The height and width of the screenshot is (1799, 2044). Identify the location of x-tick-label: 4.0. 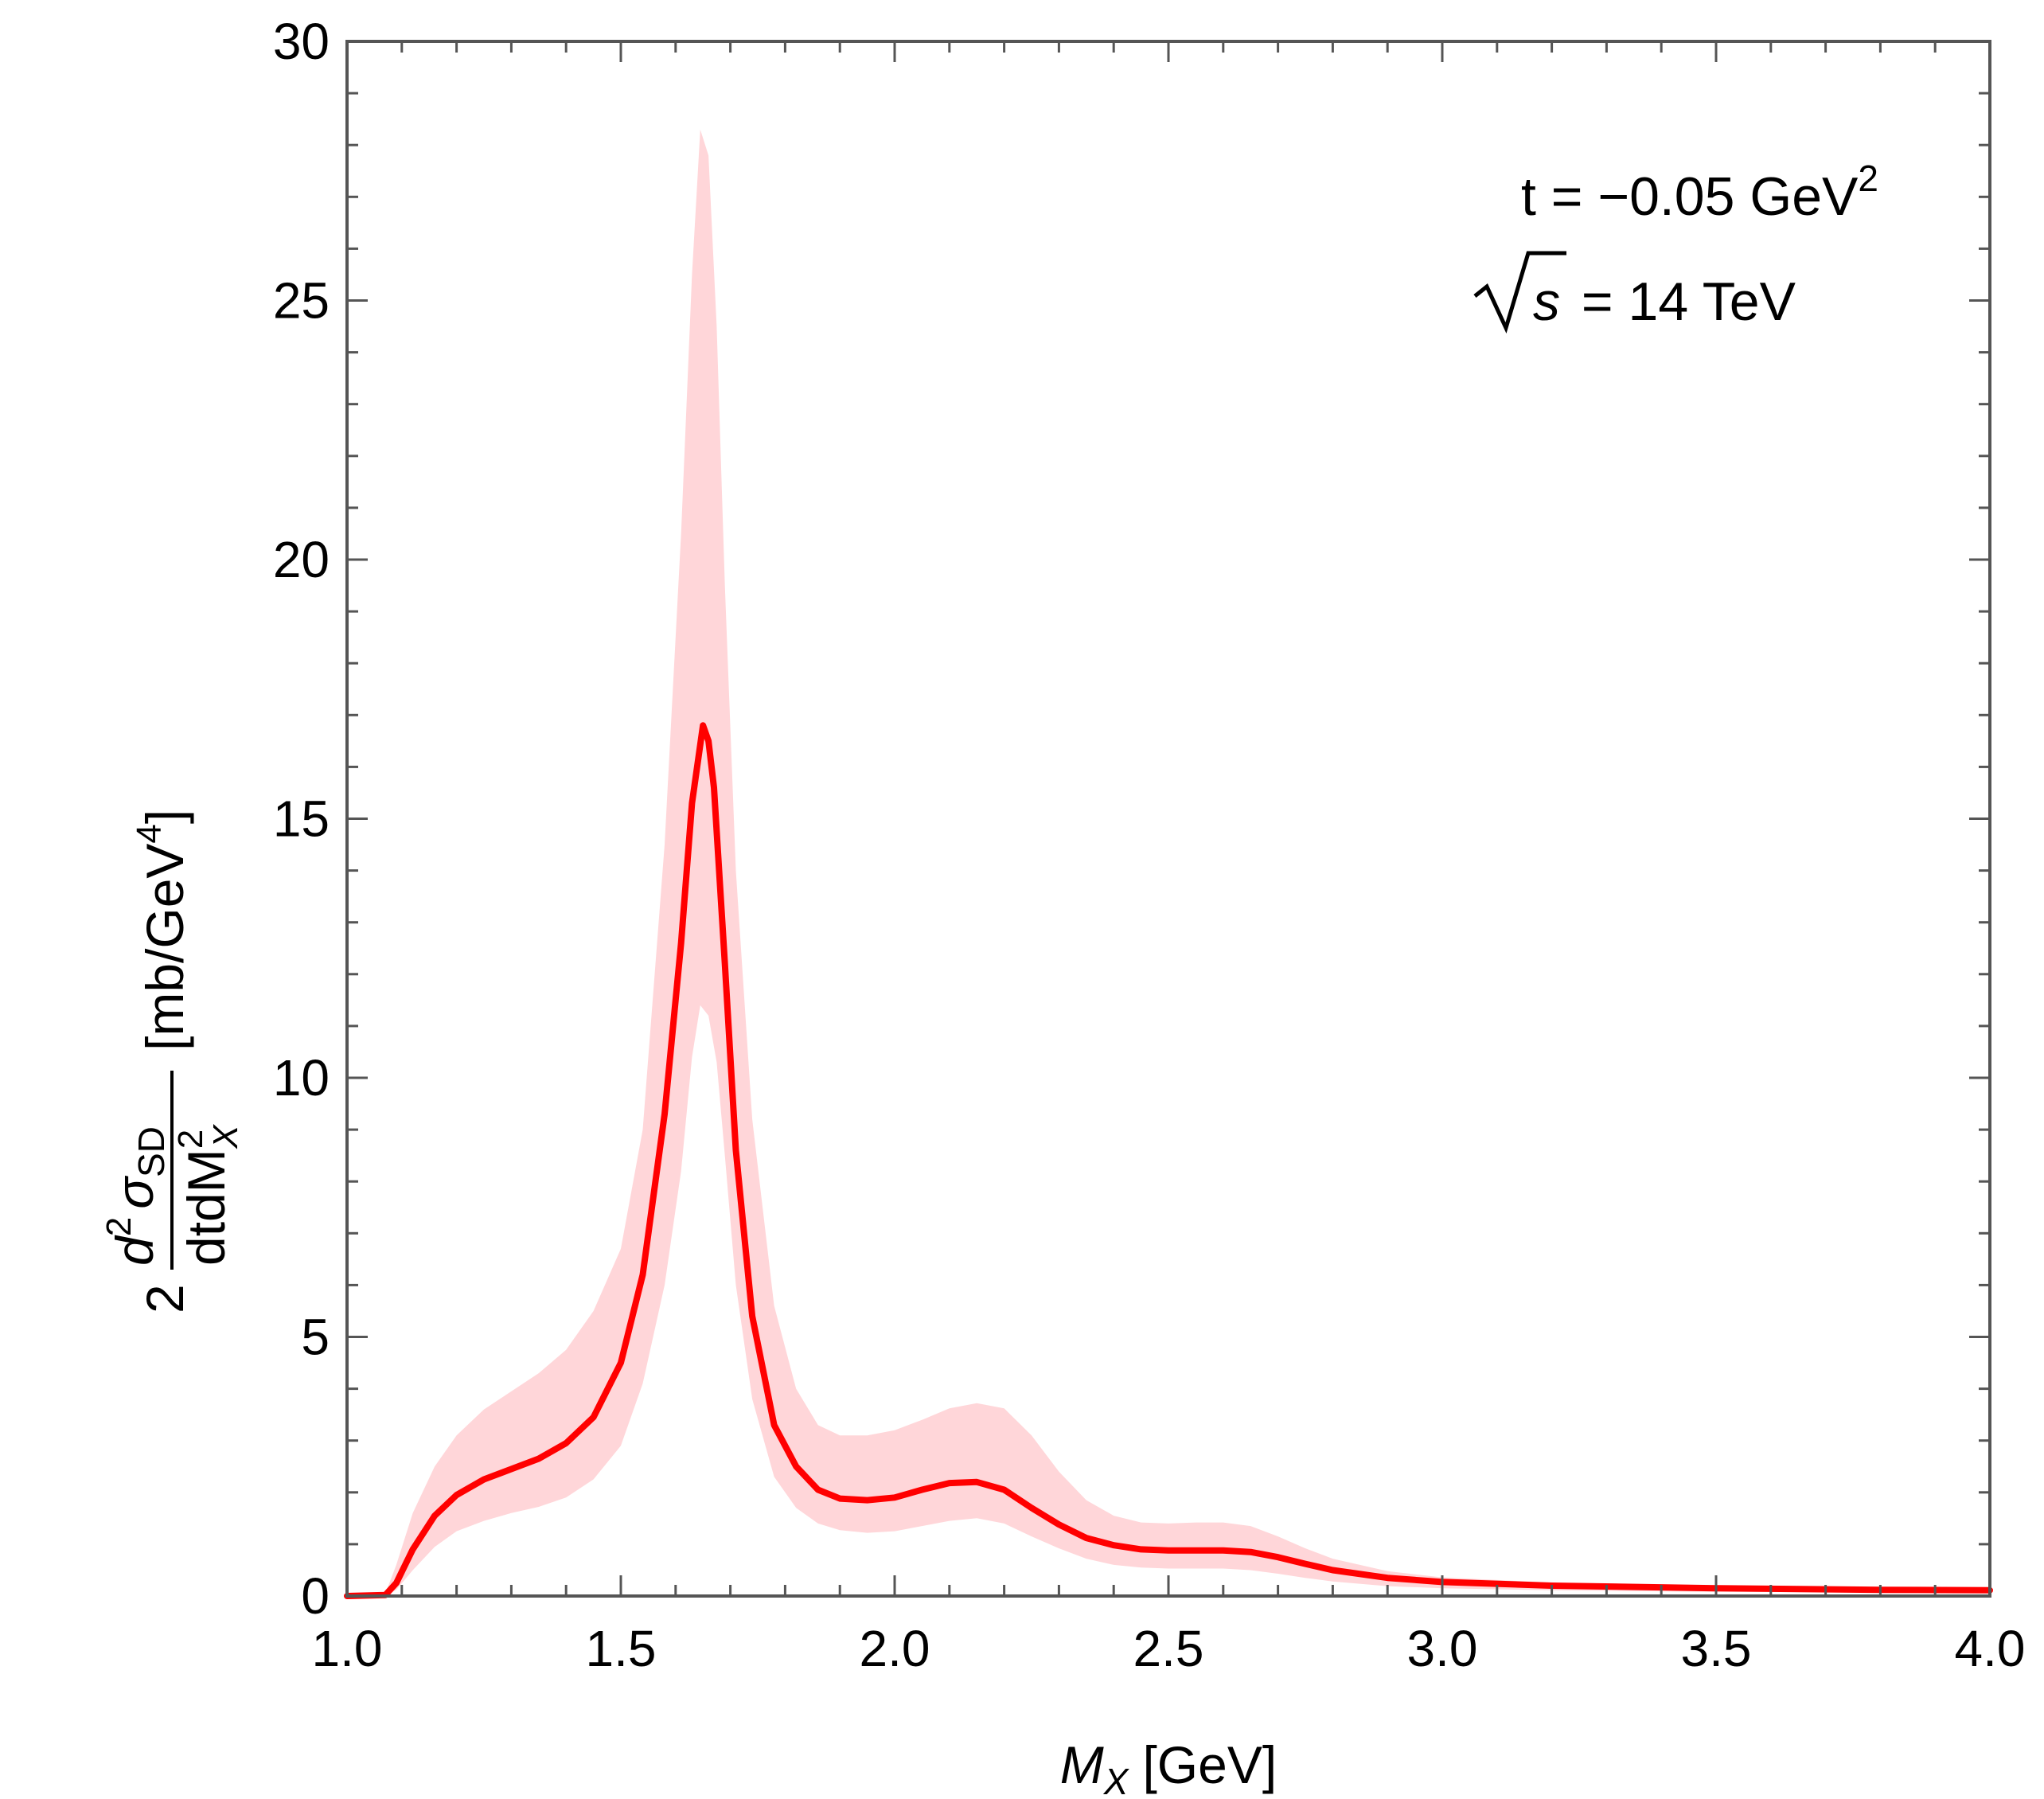
(1990, 1648).